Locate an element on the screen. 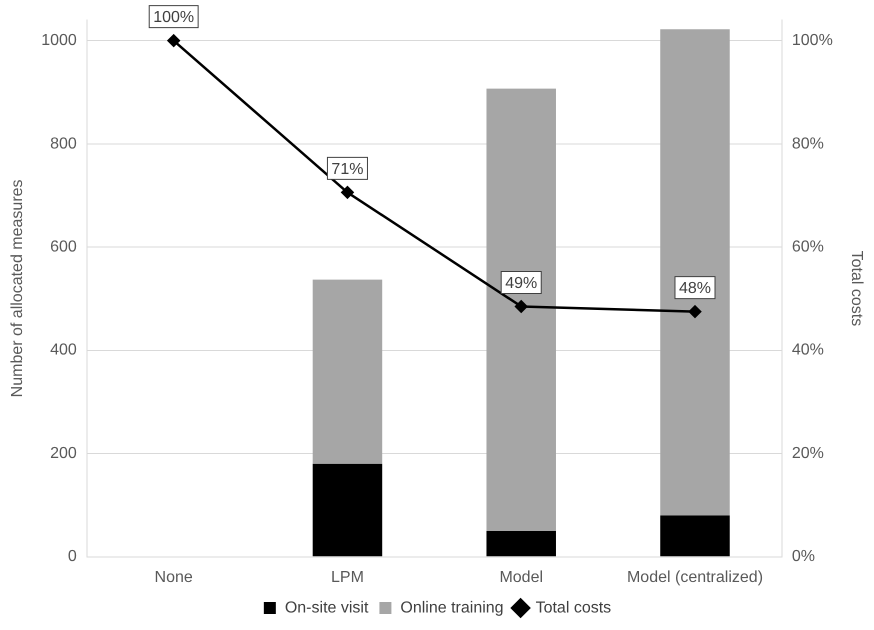  x-tick-label: Model is located at coordinates (521, 577).